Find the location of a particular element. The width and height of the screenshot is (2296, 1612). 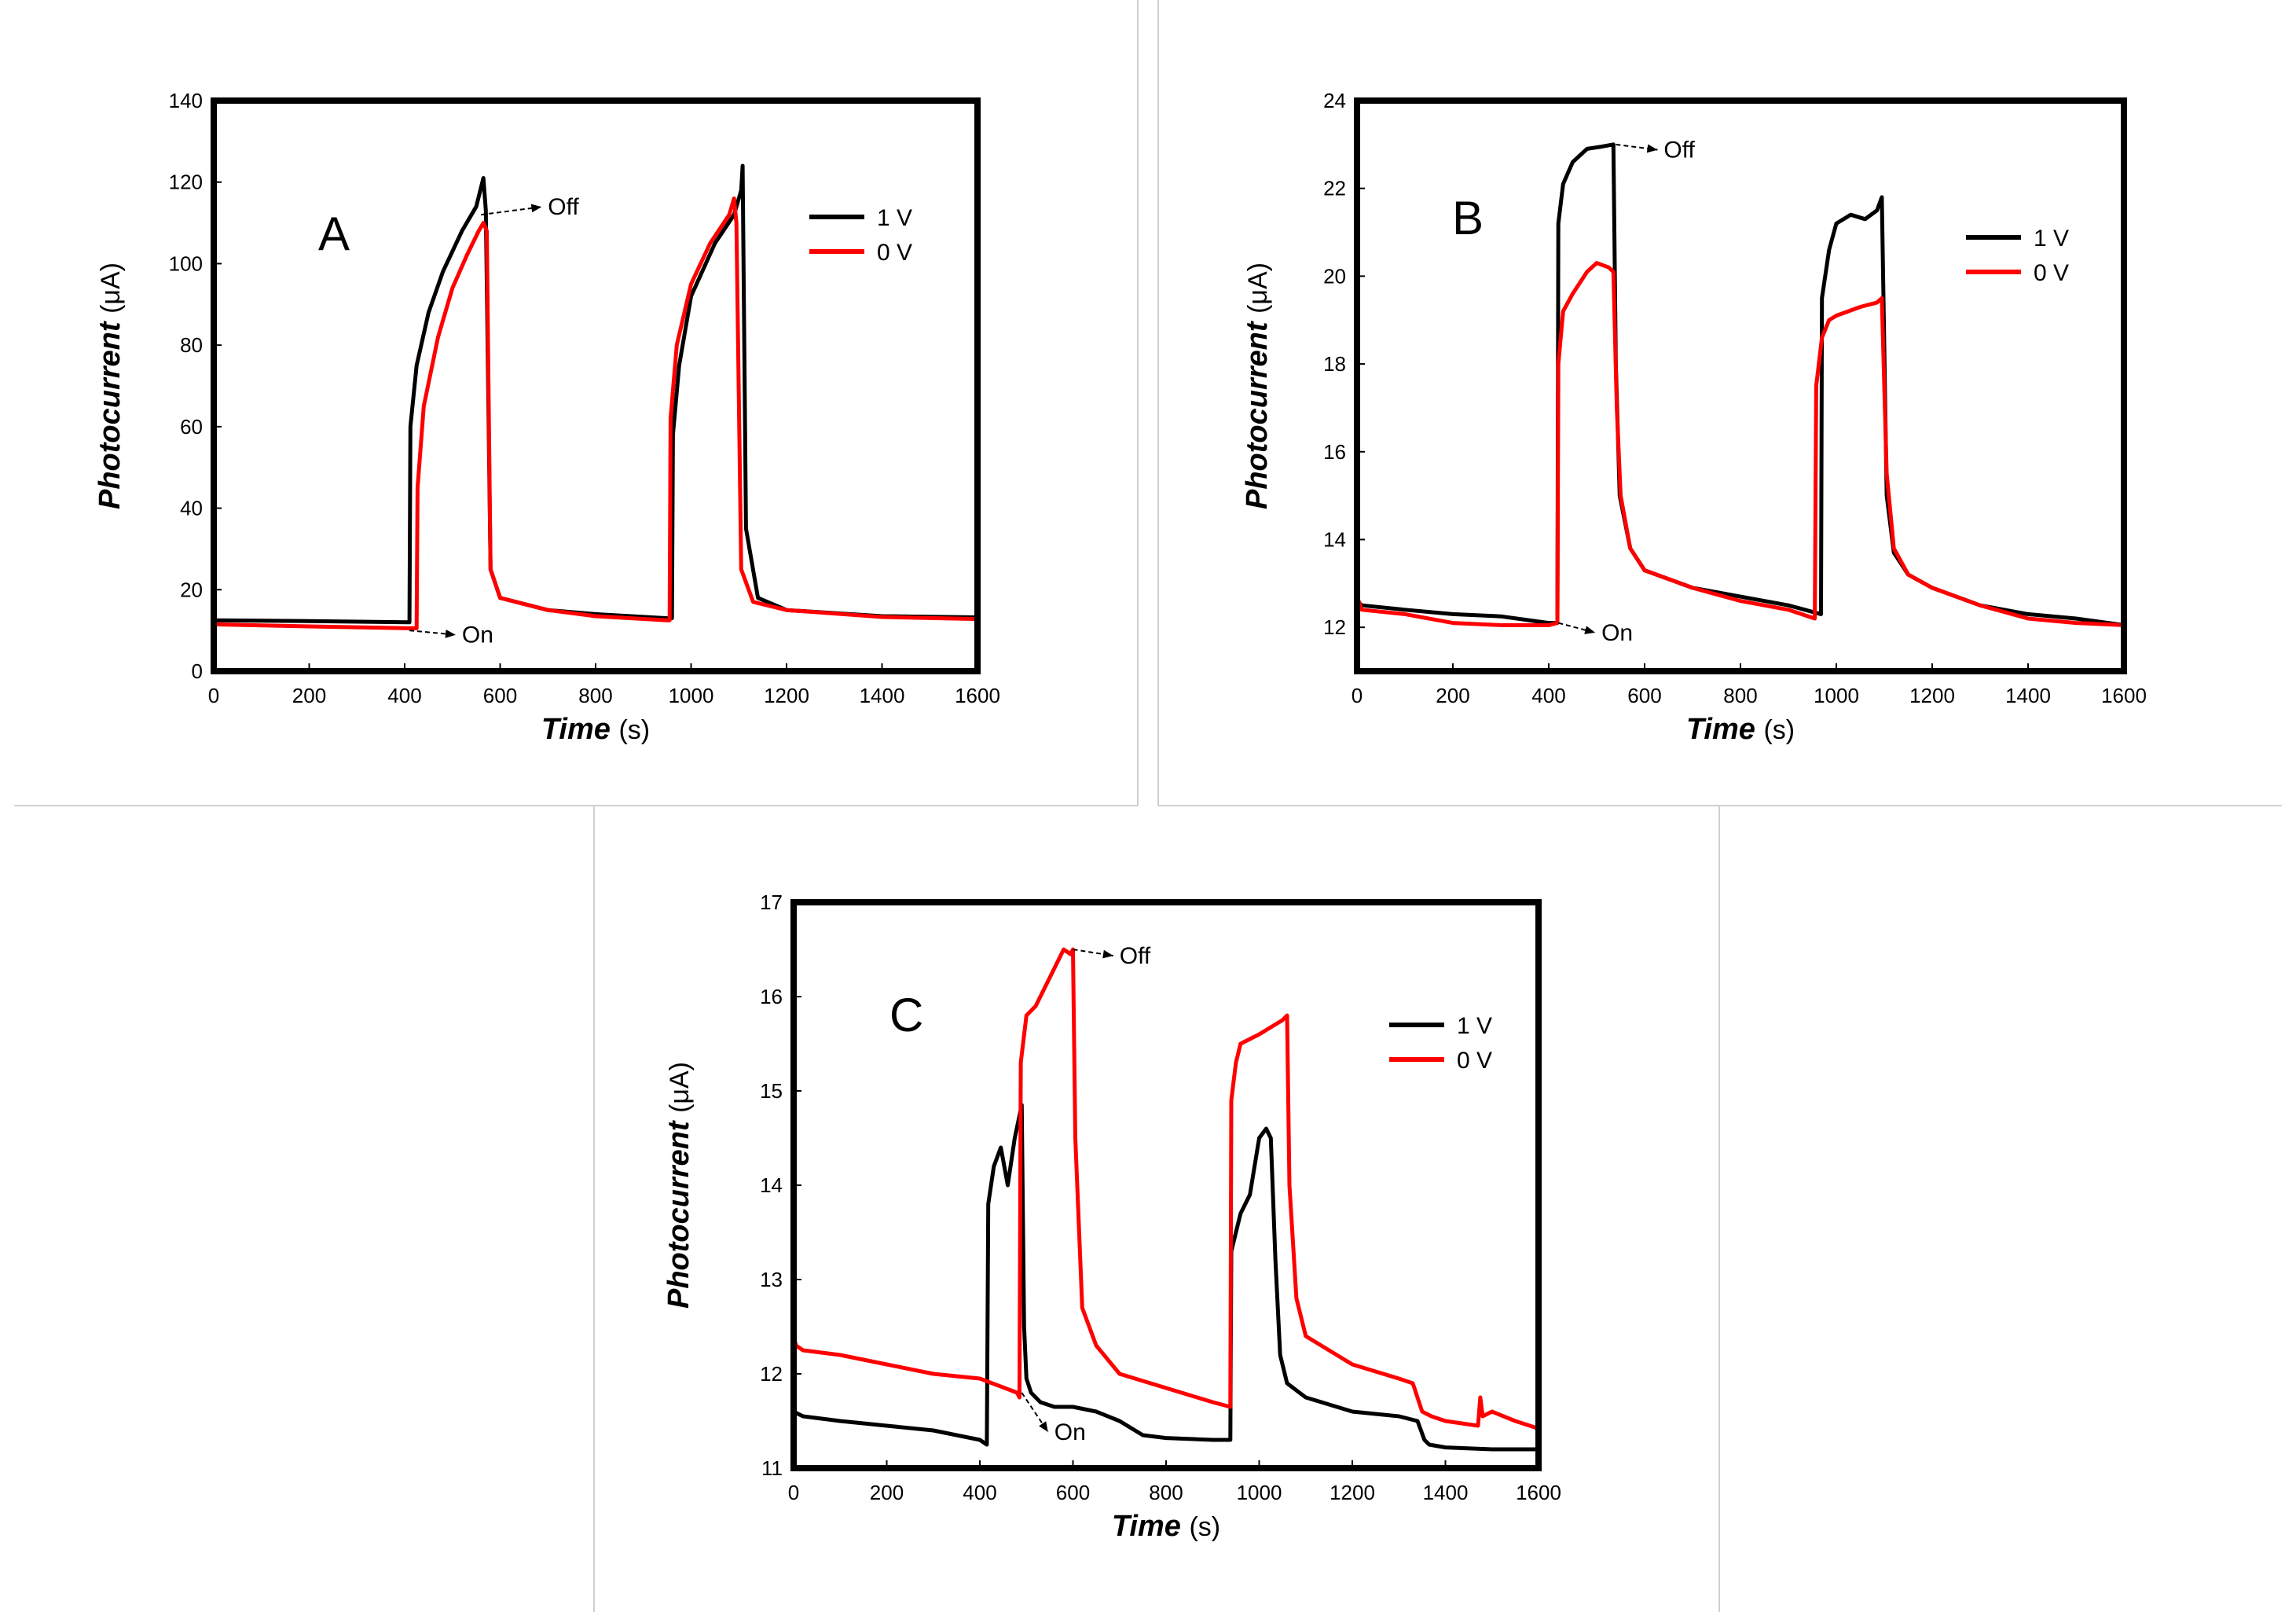

chart-c-xtick-label: 1000 is located at coordinates (1259, 1492).